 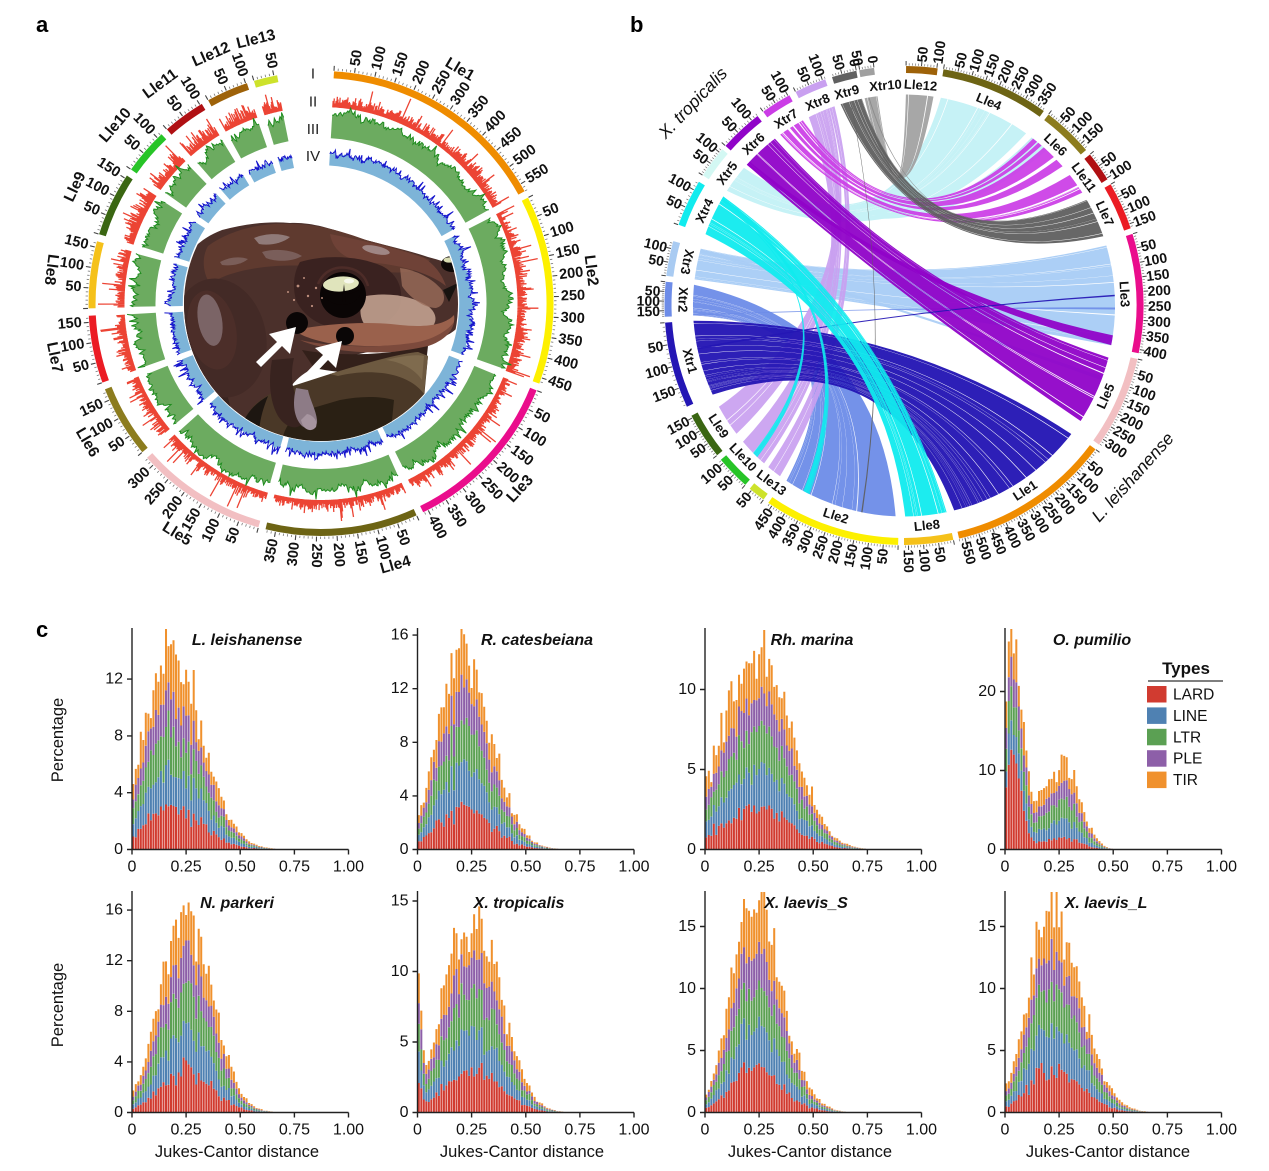 What do you see at coordinates (247, 640) in the screenshot?
I see `svg-text: L. leishanense` at bounding box center [247, 640].